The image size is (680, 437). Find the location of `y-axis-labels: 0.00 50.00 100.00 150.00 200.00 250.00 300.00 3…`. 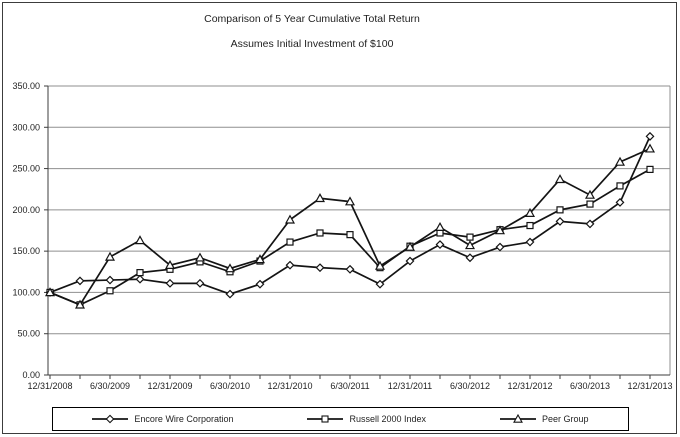

y-axis-labels: 0.00 50.00 100.00 150.00 200.00 250.00 300.00 3… is located at coordinates (30, 230).